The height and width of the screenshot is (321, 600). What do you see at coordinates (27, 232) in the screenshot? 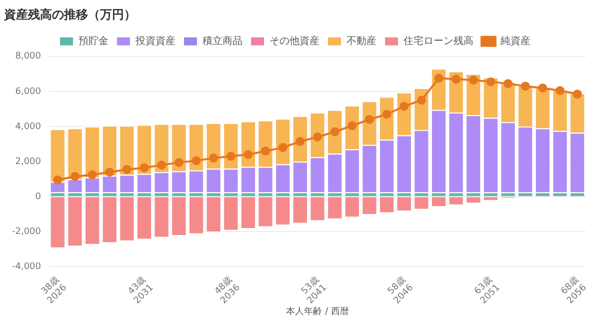
I see `y-tick-label: -2,000` at bounding box center [27, 232].